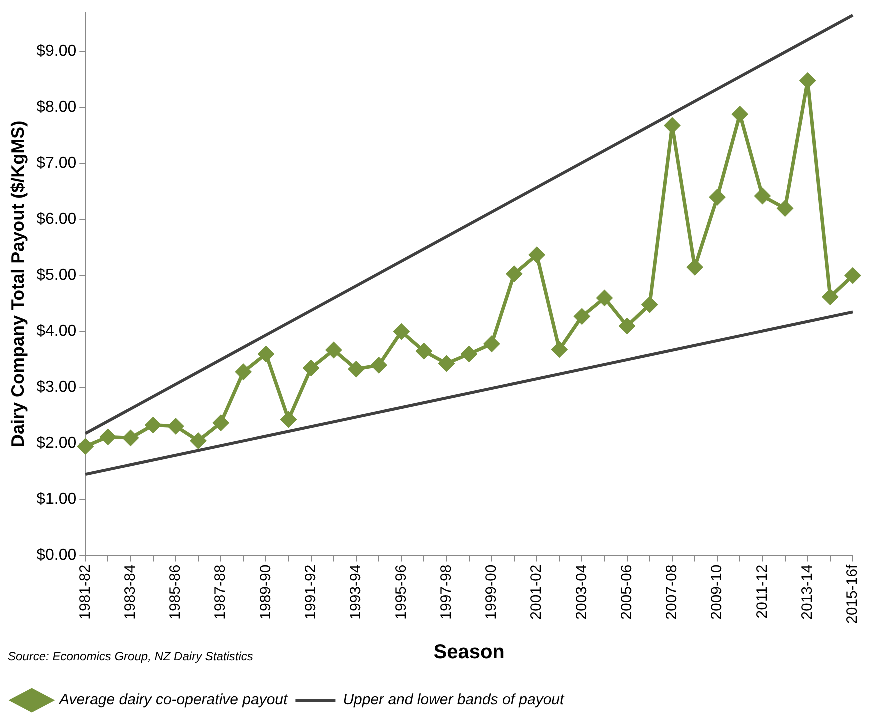 The width and height of the screenshot is (874, 718). What do you see at coordinates (581, 592) in the screenshot?
I see `x-tick-label: 2003-04` at bounding box center [581, 592].